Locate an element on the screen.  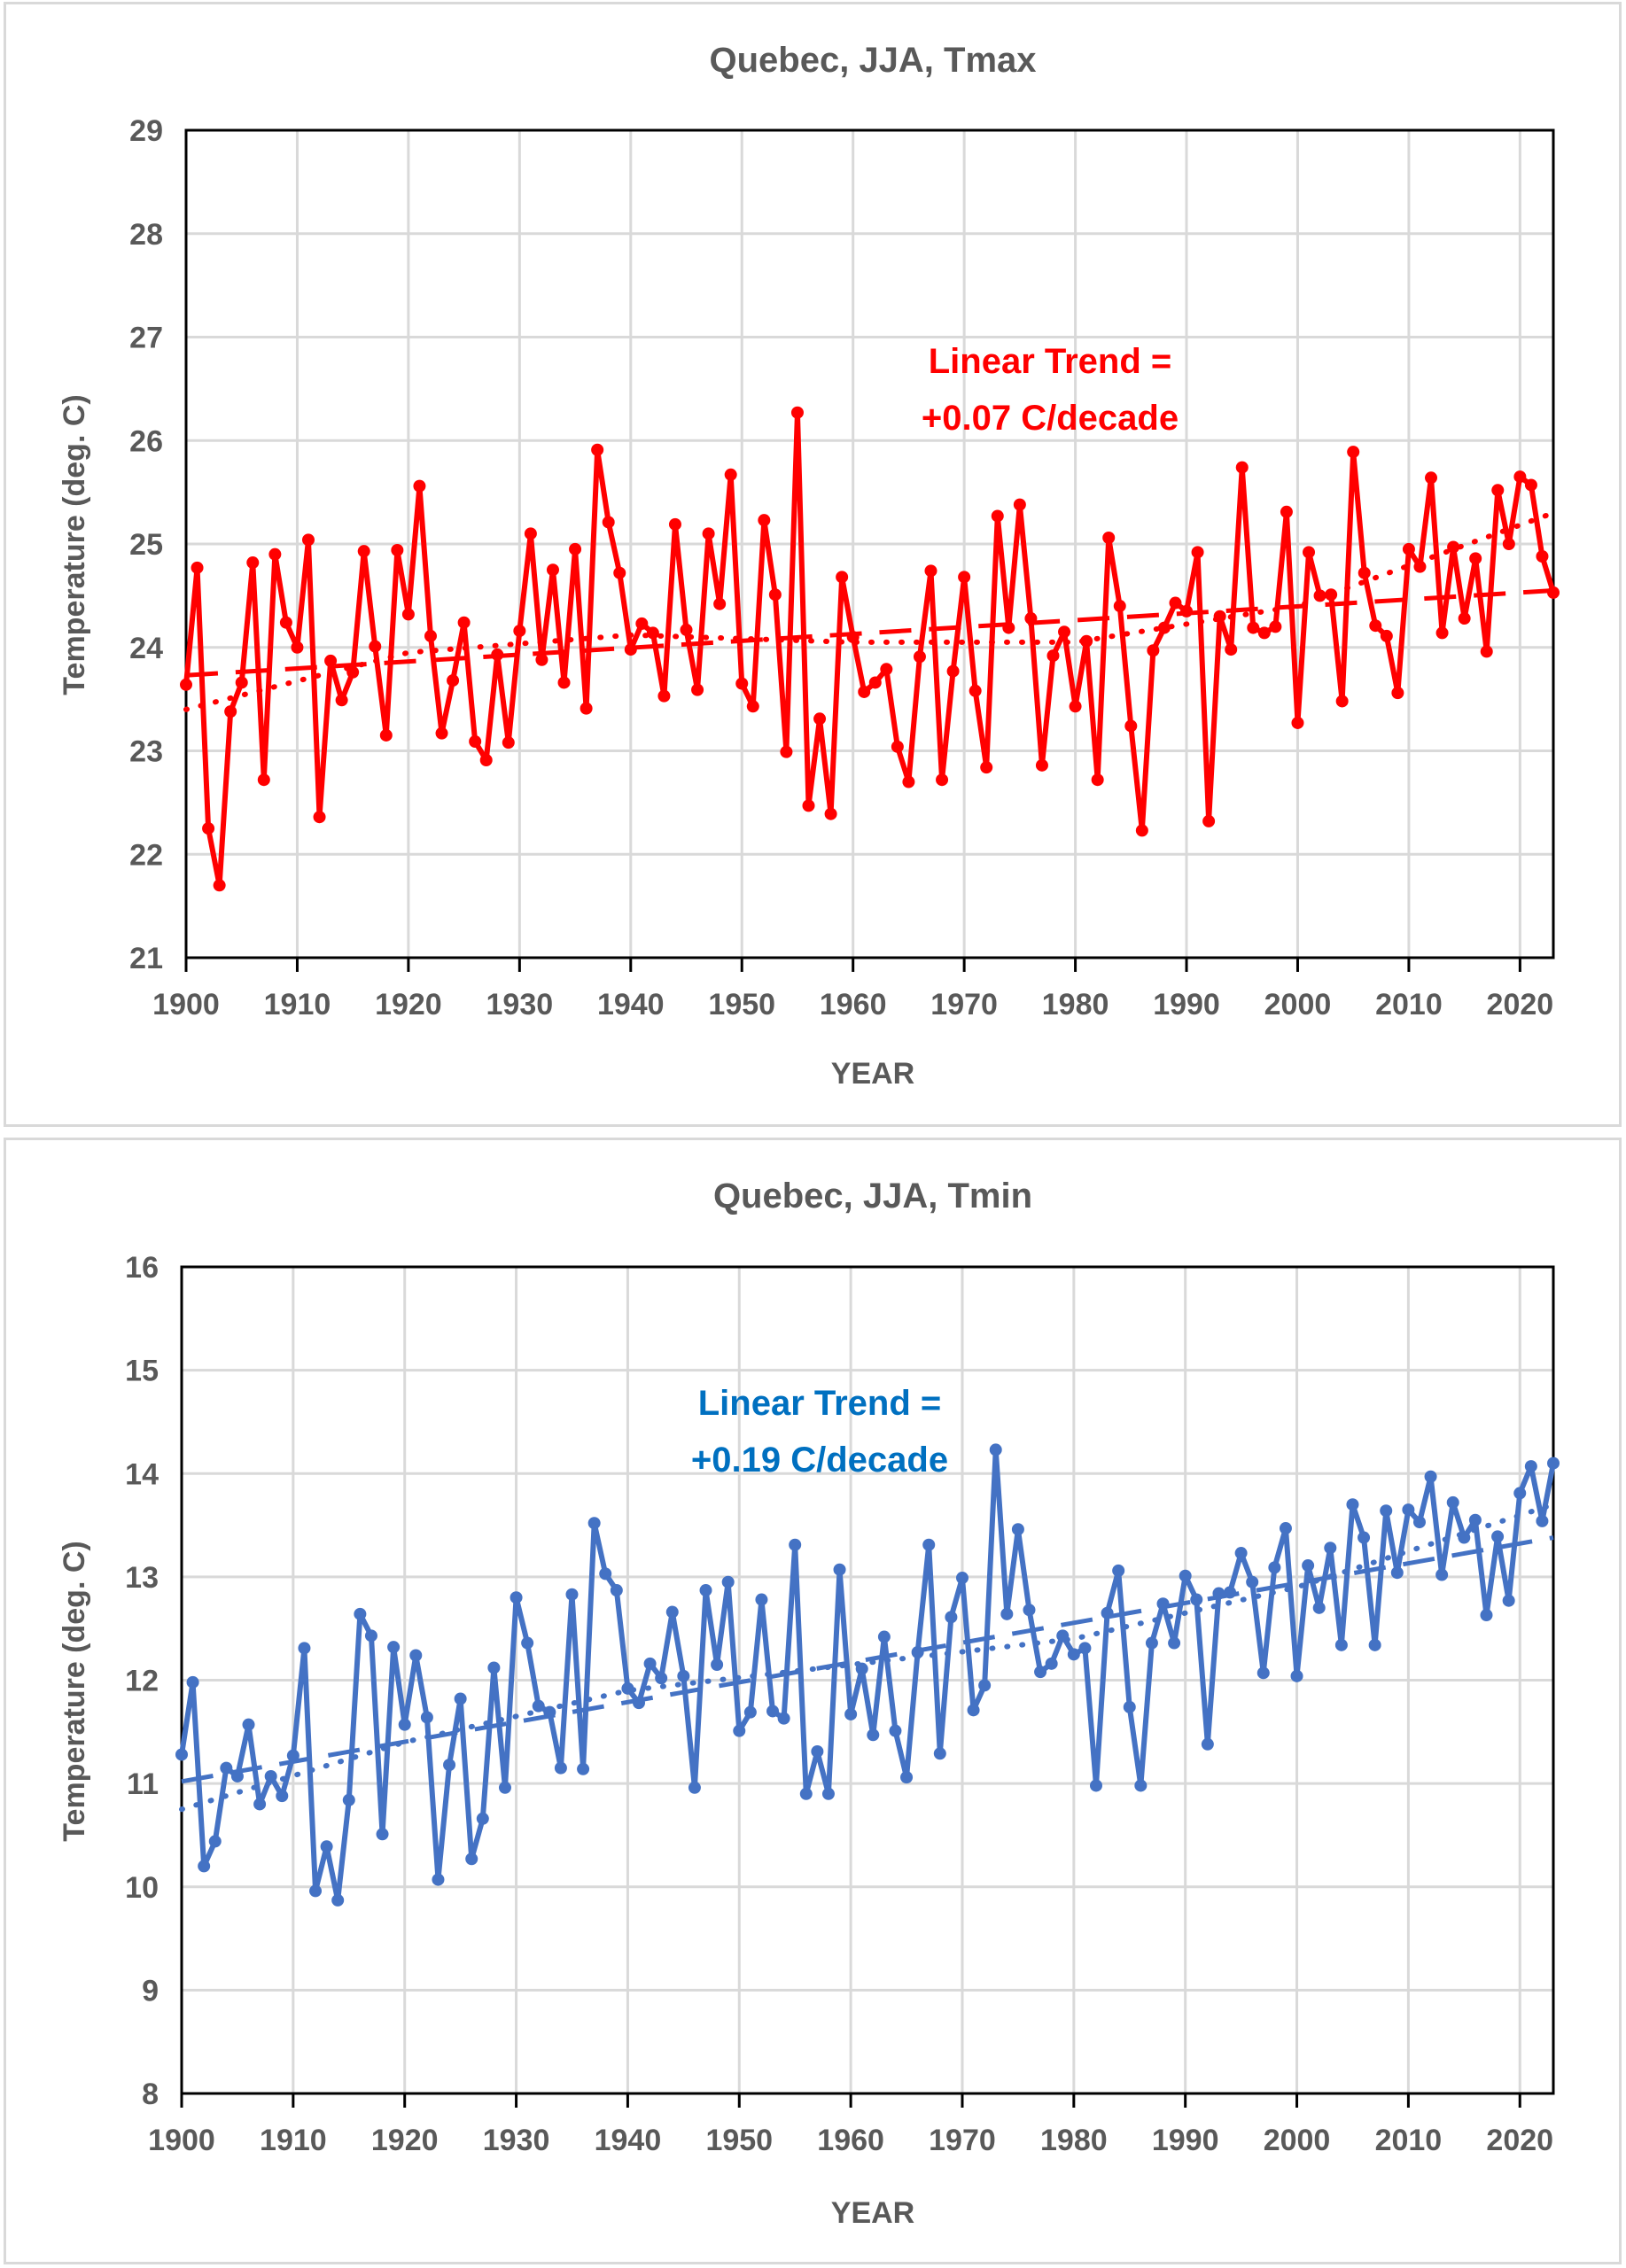
y-tick-label: 10 is located at coordinates (142, 1888).